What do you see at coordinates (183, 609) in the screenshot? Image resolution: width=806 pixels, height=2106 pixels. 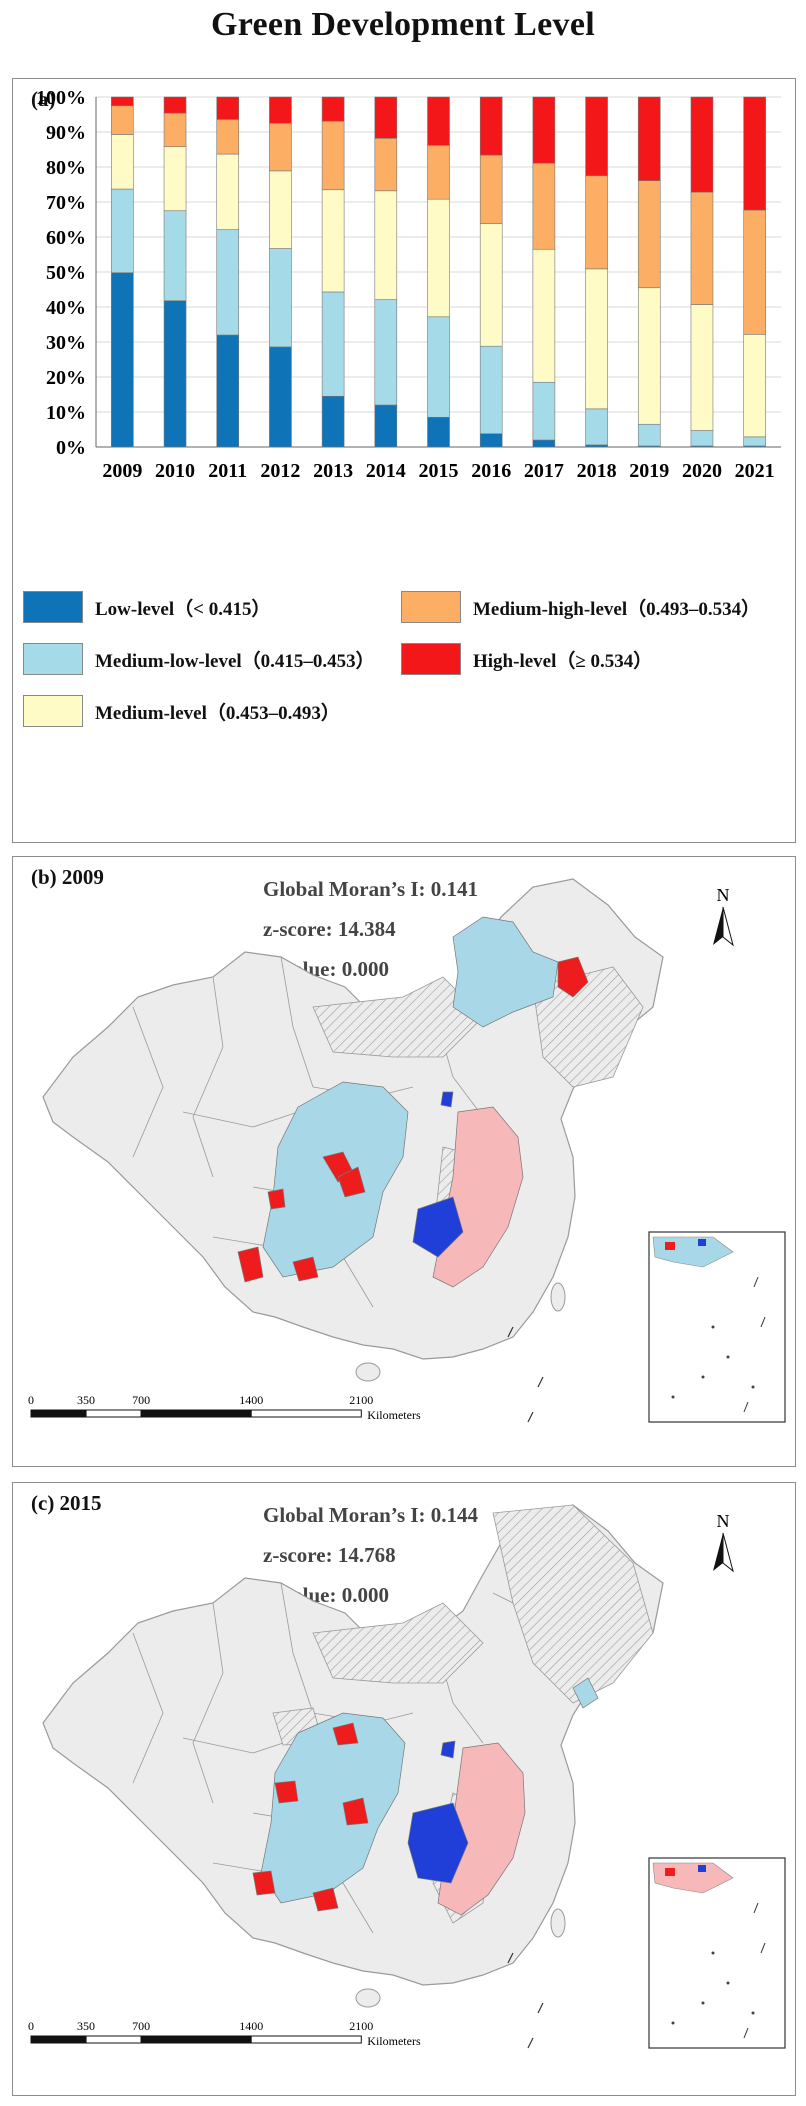 I see `legend-label: Low-level（< 0.415）` at bounding box center [183, 609].